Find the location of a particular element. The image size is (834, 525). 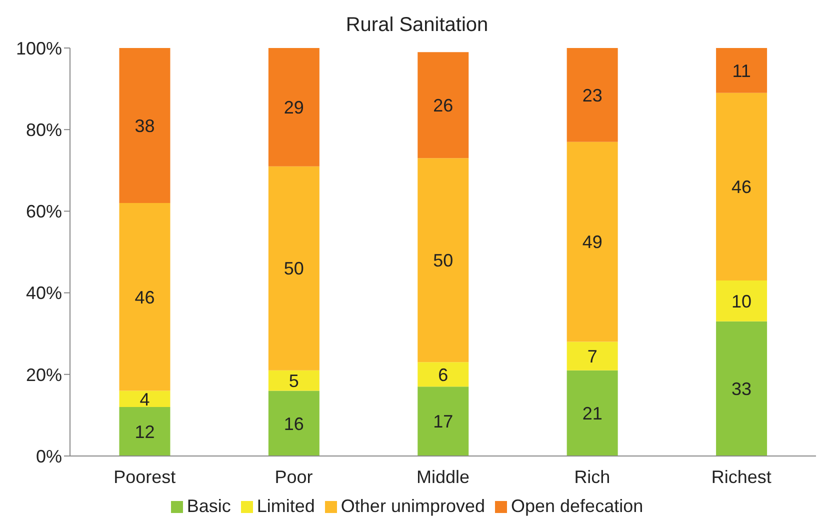

legend-label: Open defecation is located at coordinates (577, 506).